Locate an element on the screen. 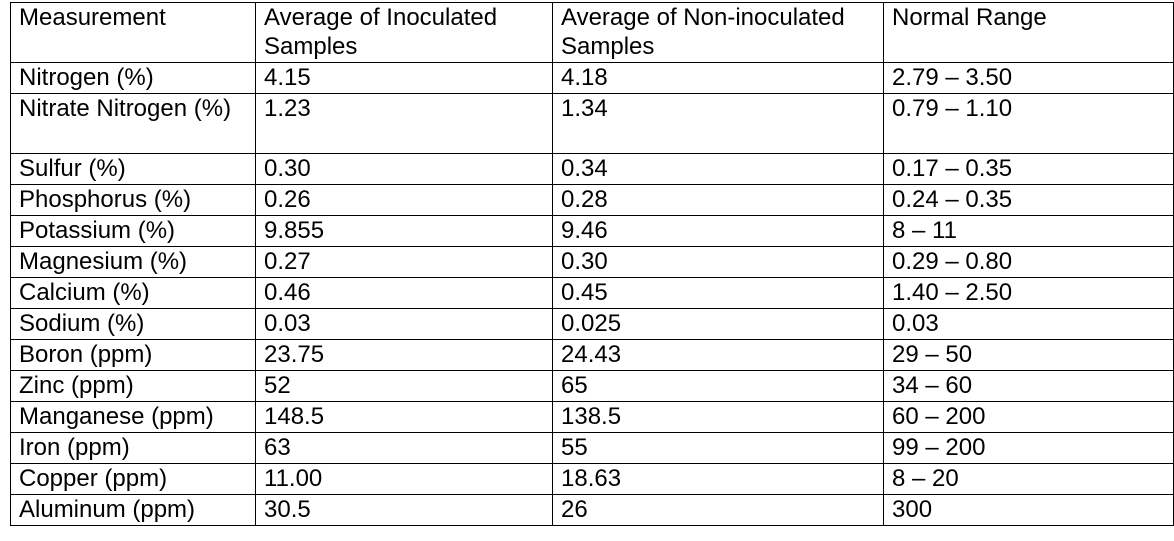 The width and height of the screenshot is (1174, 541). table-row: Magnesium (%) 0.27 0.30 0.29 – 0.80 is located at coordinates (592, 262).